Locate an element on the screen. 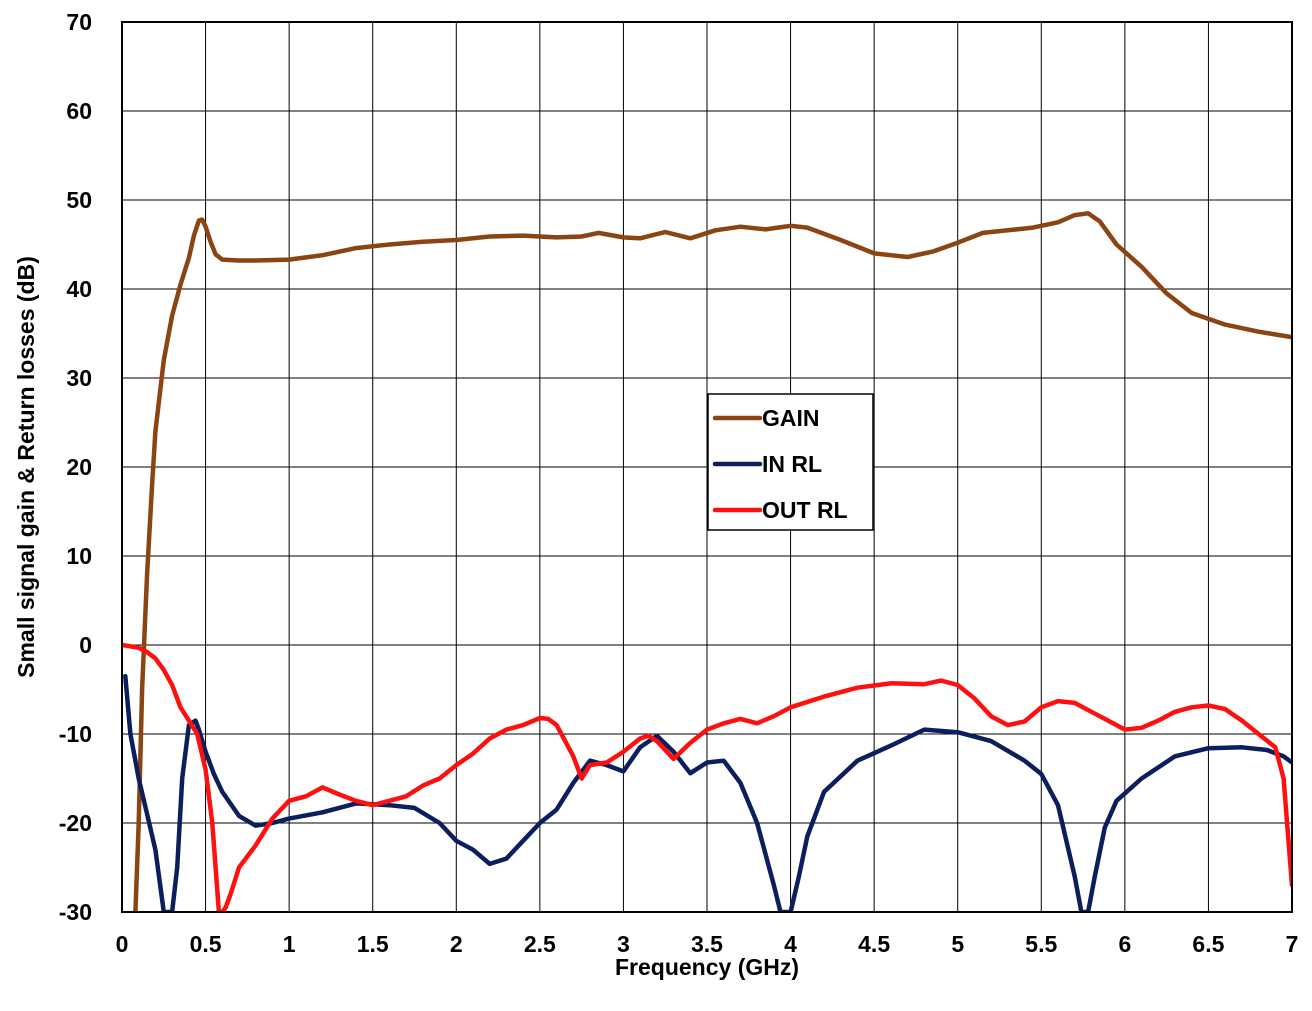 The height and width of the screenshot is (1011, 1312). x-tick-label: 5.5 is located at coordinates (1041, 944).